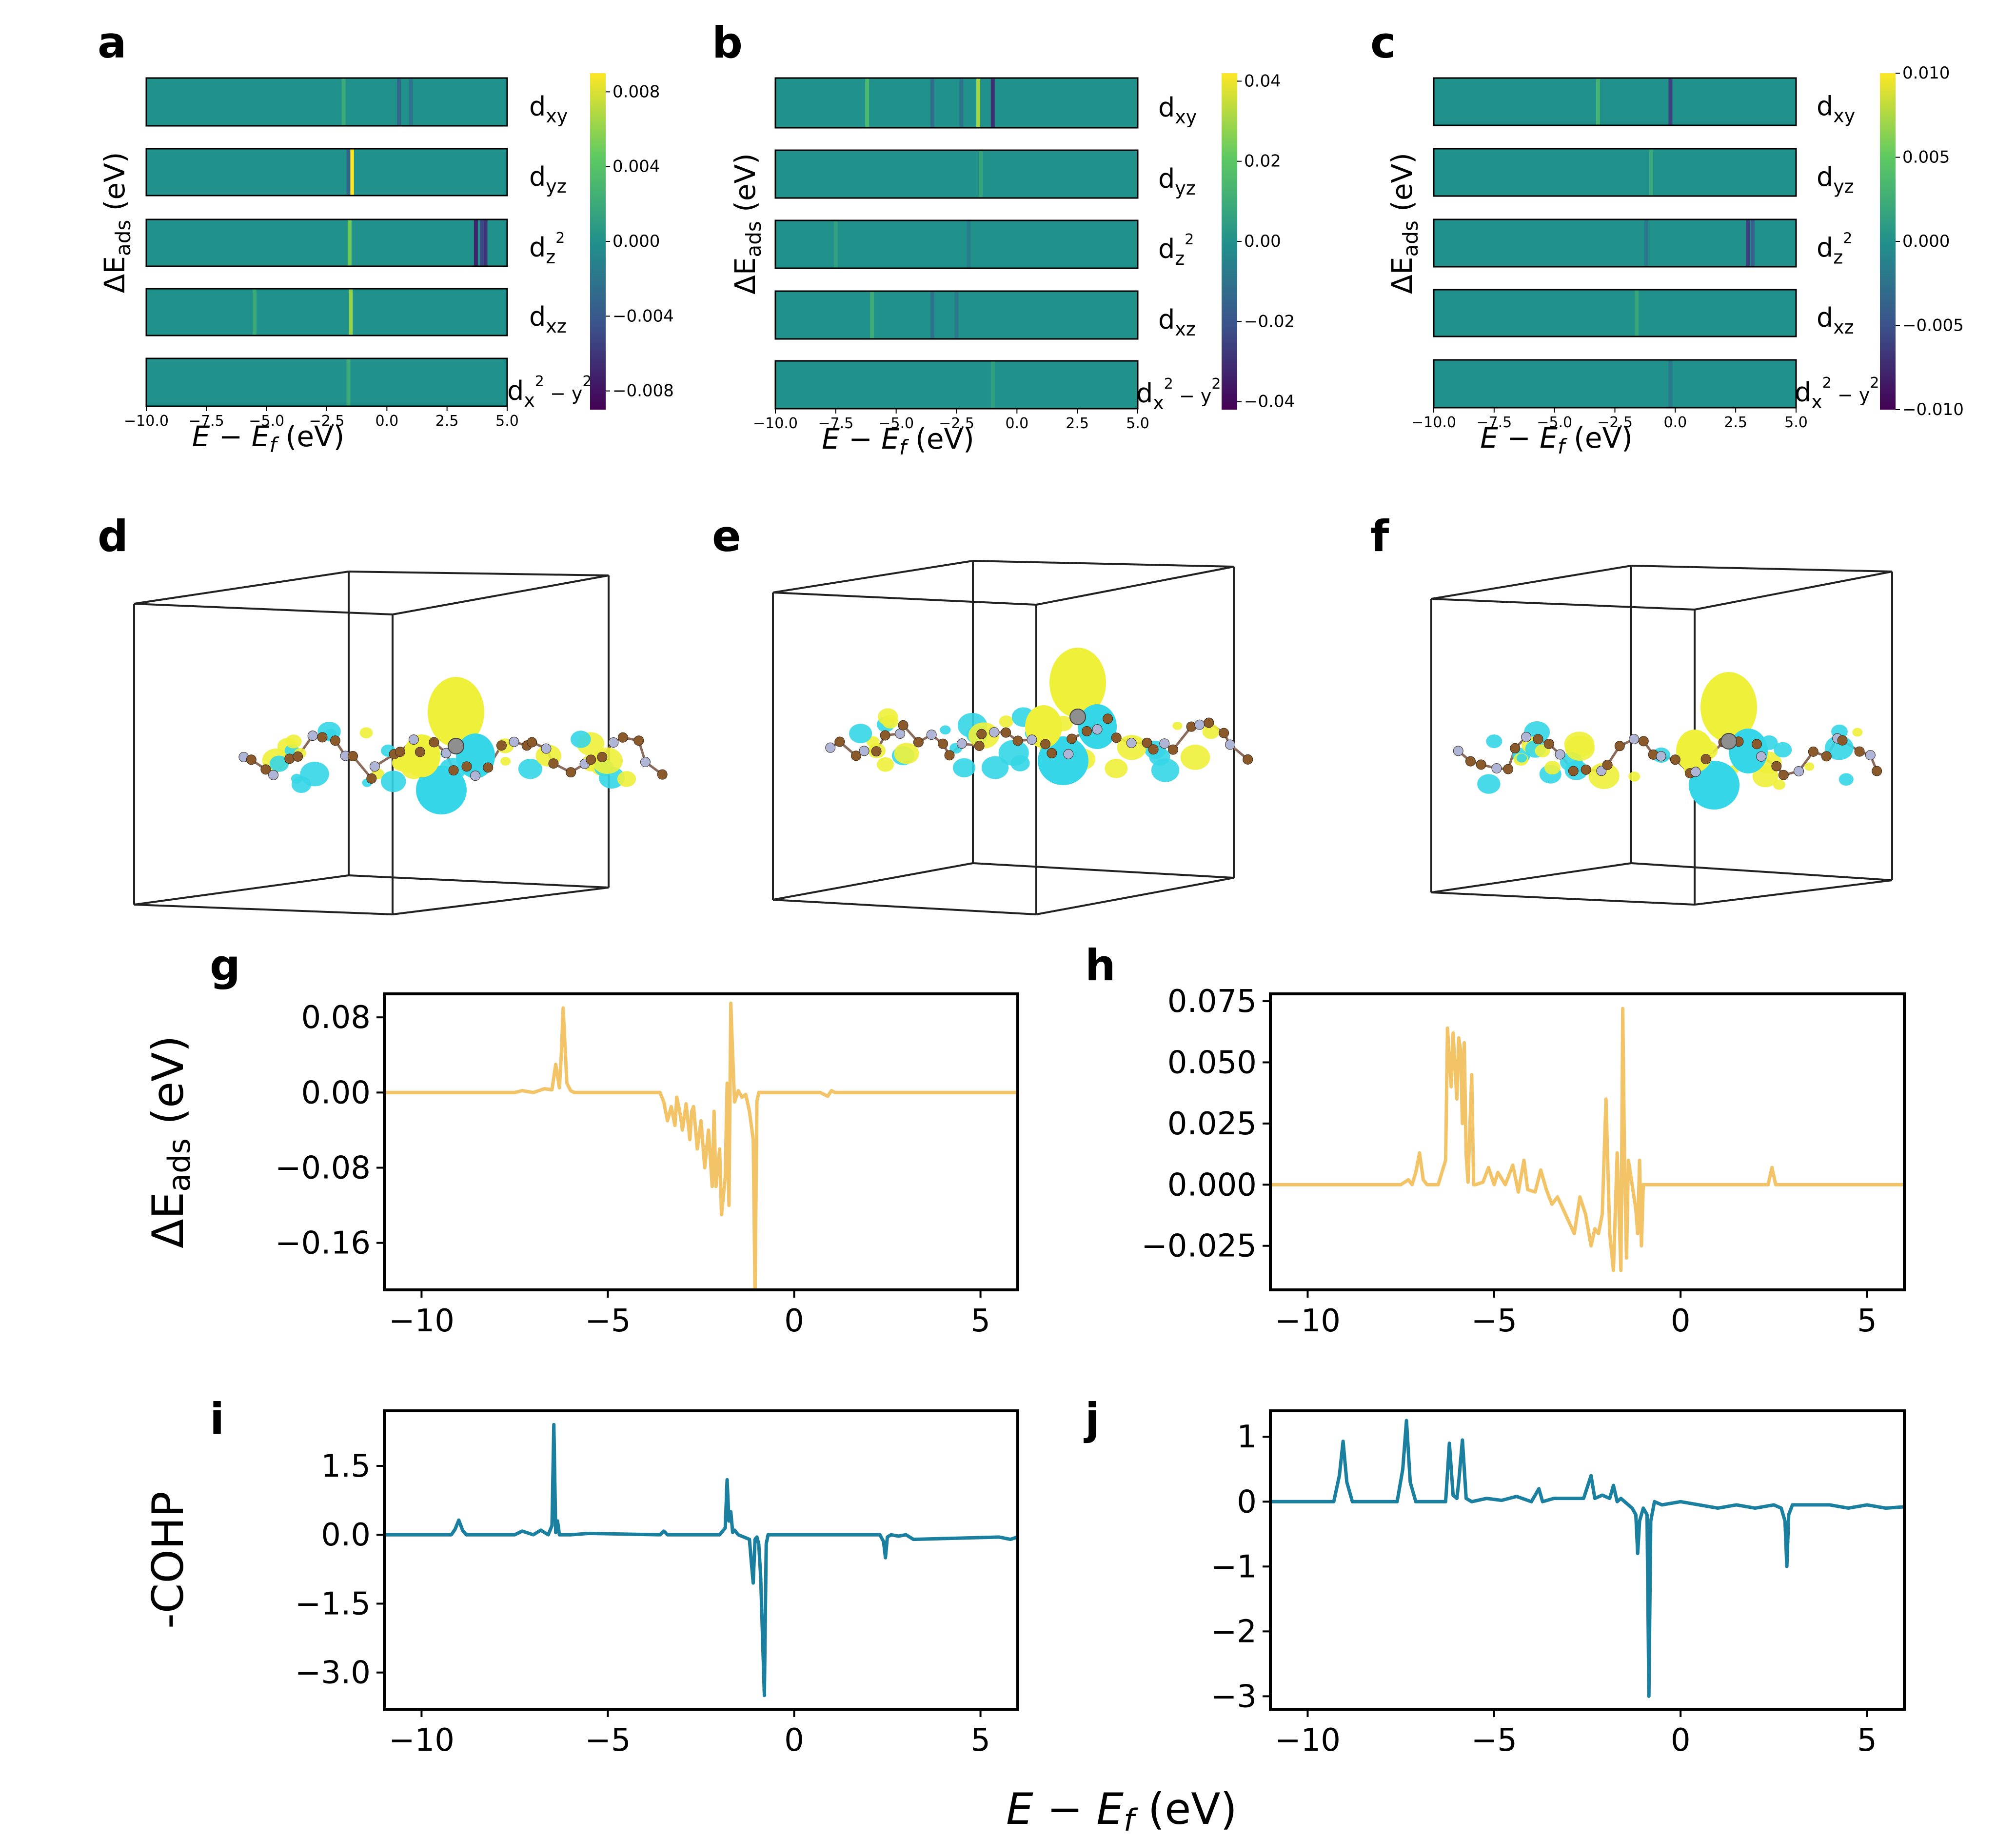 The image size is (2016, 1838). What do you see at coordinates (1656, 386) in the screenshot?
I see `heatmap-row-4: dx2 − y2` at bounding box center [1656, 386].